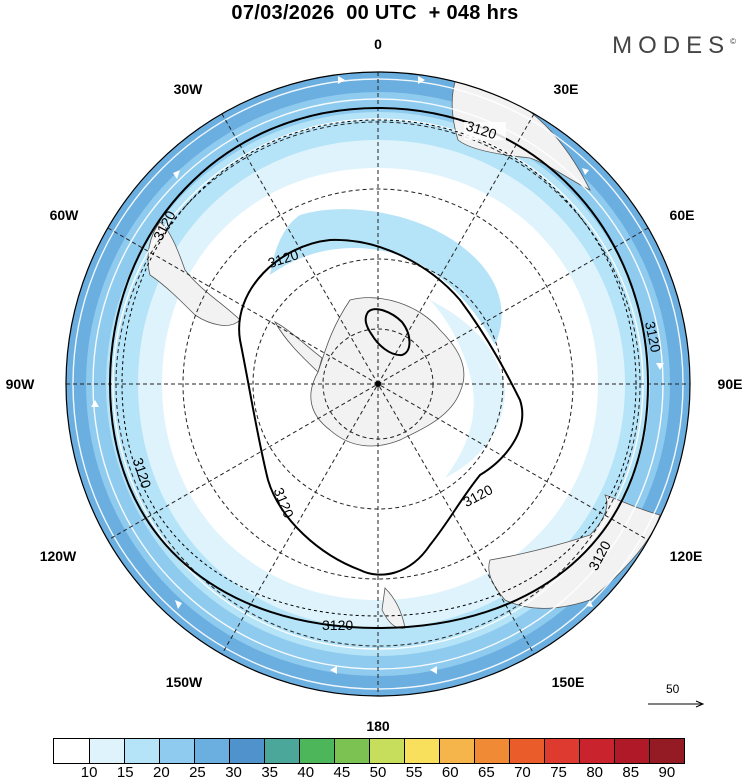 This screenshot has width=750, height=782. Describe the element at coordinates (184, 682) in the screenshot. I see `lon-label-150w: 150W` at that location.